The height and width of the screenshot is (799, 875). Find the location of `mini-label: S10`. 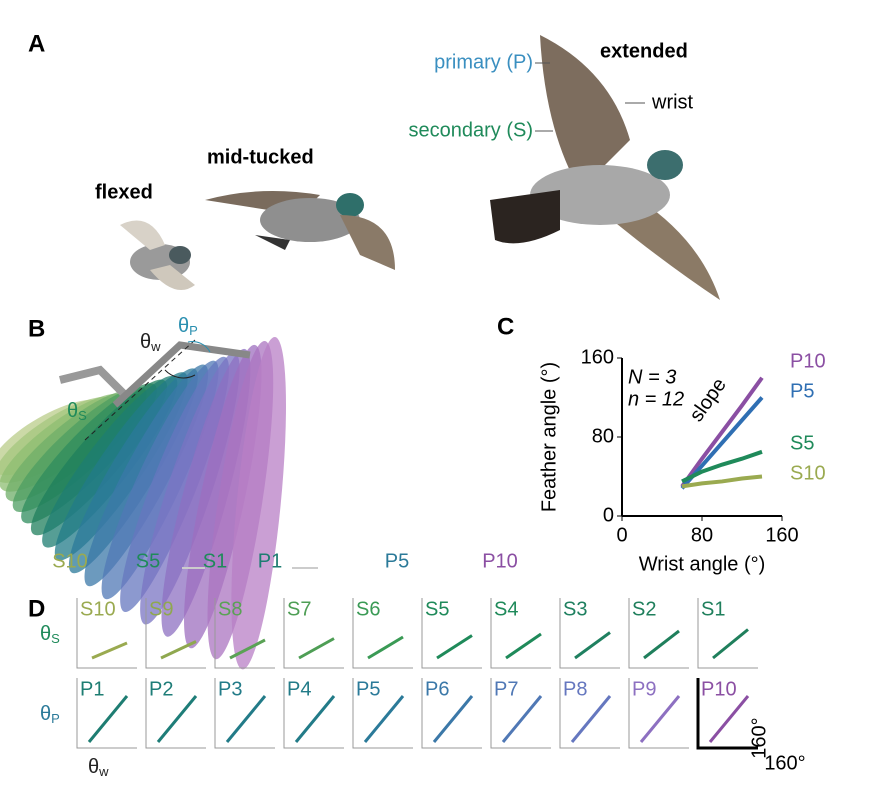

mini-label: S10 is located at coordinates (98, 609).